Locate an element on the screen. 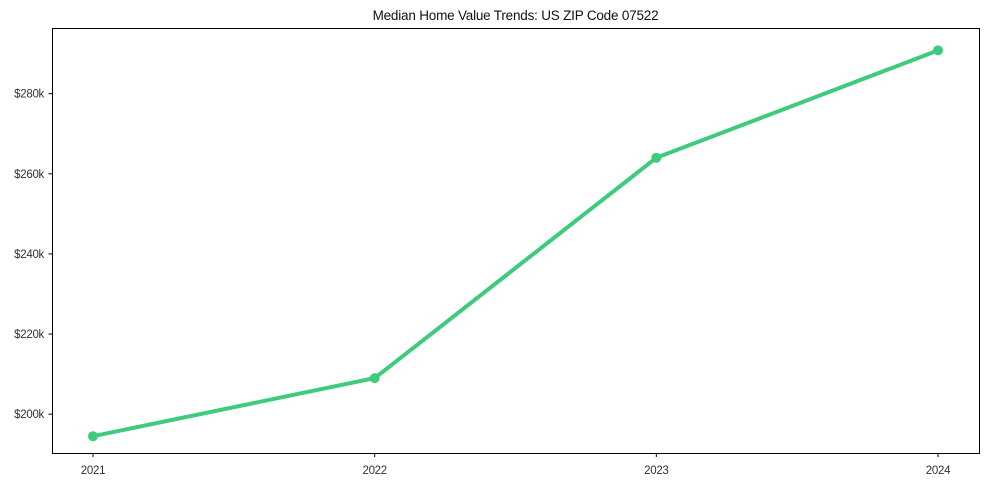 This screenshot has height=490, width=990. x-tick-label: 2021 is located at coordinates (93, 471).